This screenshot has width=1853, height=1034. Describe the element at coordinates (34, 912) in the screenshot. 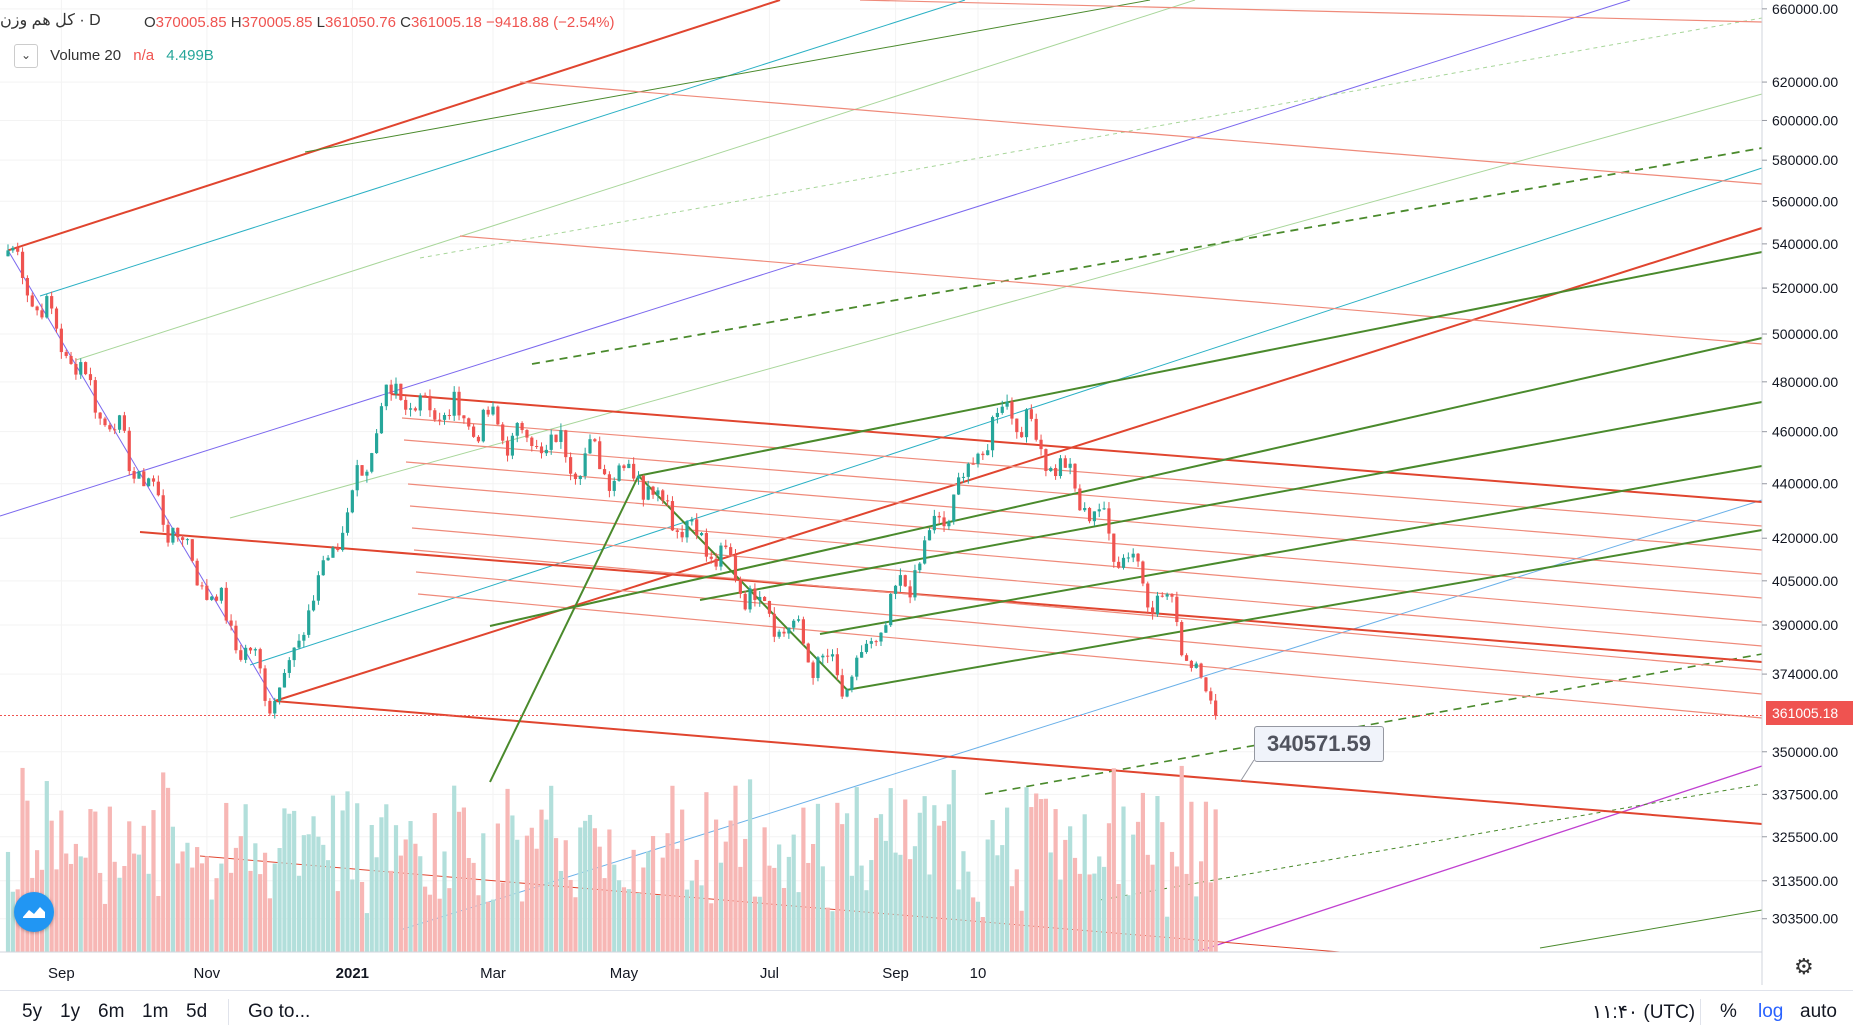

I see `tradingview-logo-icon` at that location.